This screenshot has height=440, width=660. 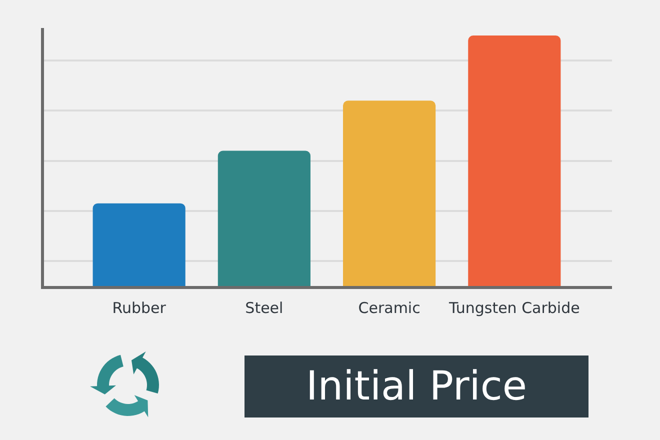 I want to click on x-tick-label: Ceramic, so click(x=389, y=308).